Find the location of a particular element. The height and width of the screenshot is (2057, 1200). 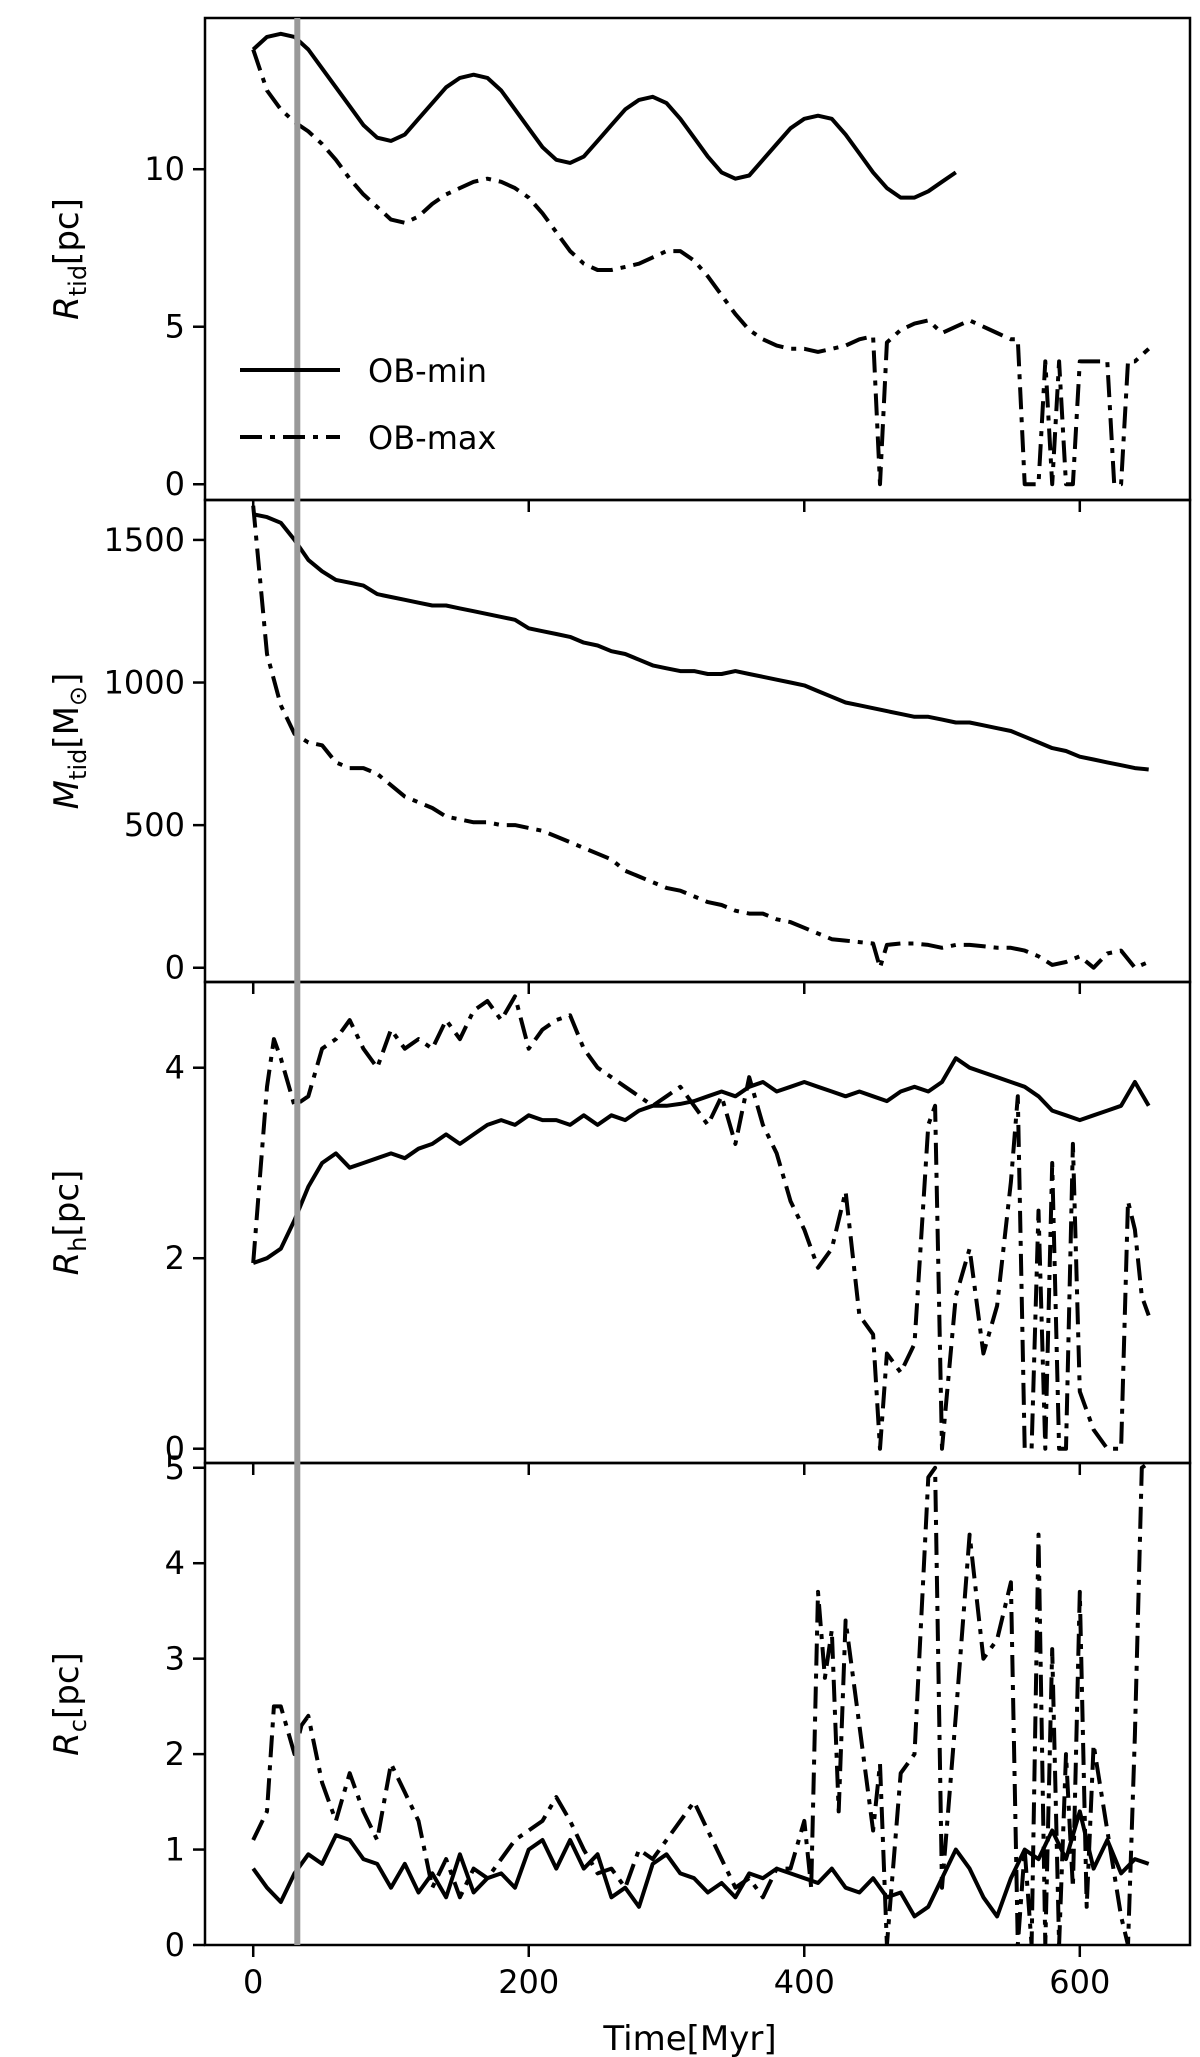

y-tick-label-rh-4: 4 is located at coordinates (175, 1068).